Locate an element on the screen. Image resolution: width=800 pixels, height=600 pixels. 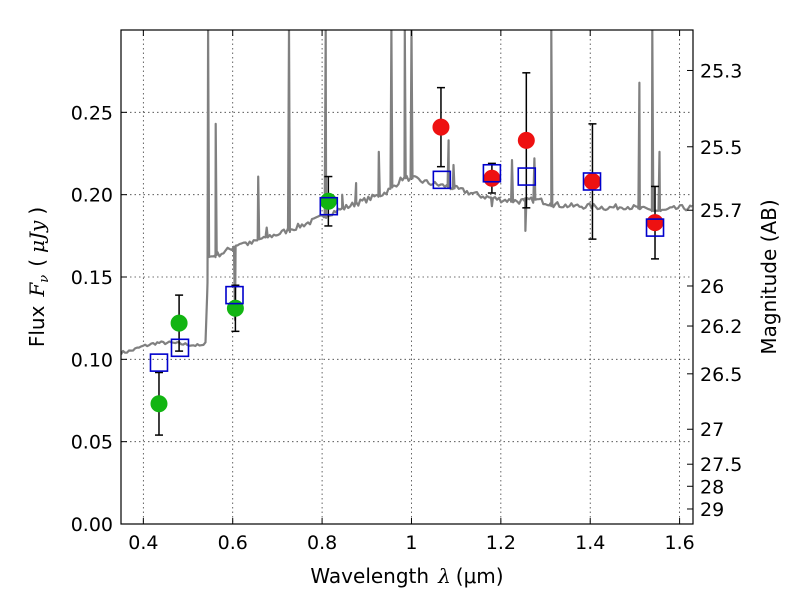
y2-tick-label: 27.5 is located at coordinates (721, 465).